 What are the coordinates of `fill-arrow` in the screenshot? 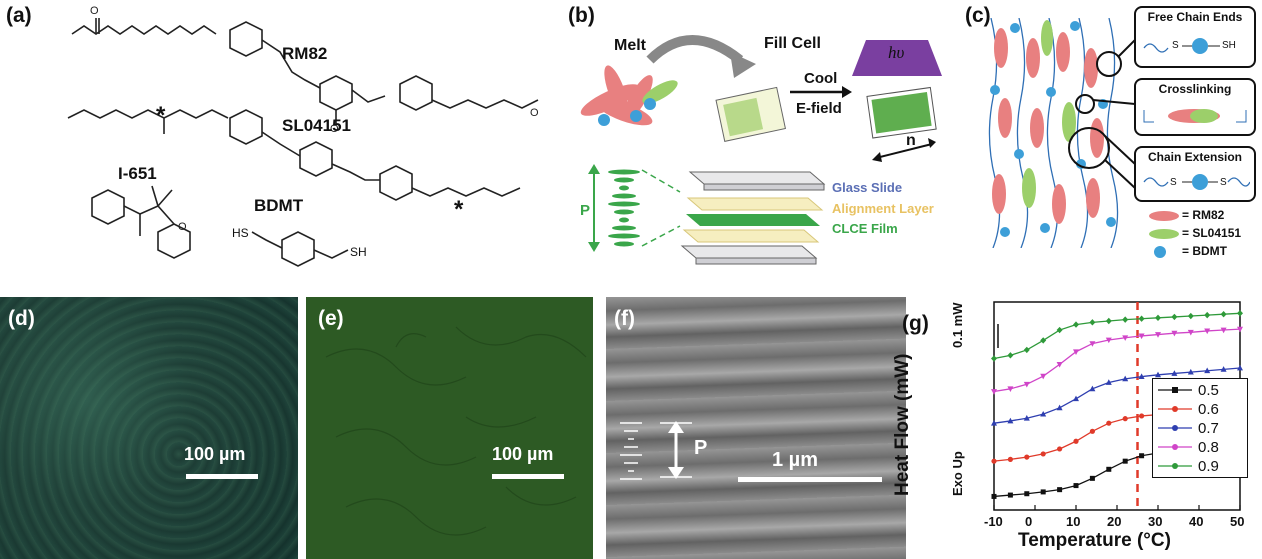 It's located at (695, 49).